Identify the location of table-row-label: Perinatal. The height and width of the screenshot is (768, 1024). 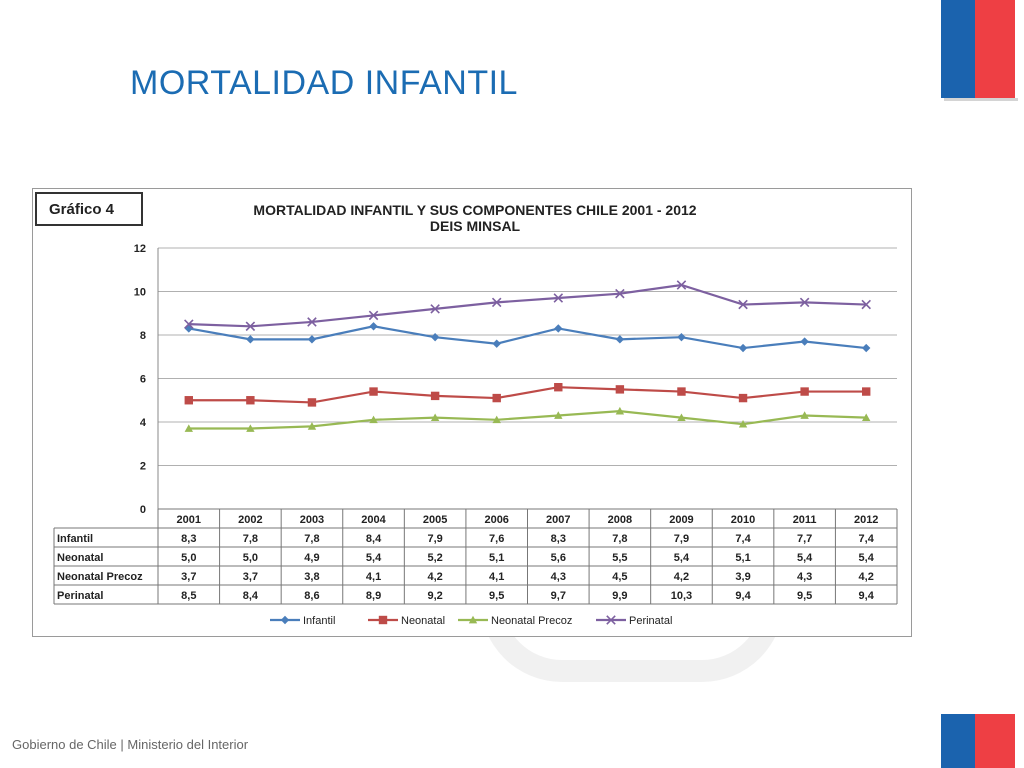
(80, 596).